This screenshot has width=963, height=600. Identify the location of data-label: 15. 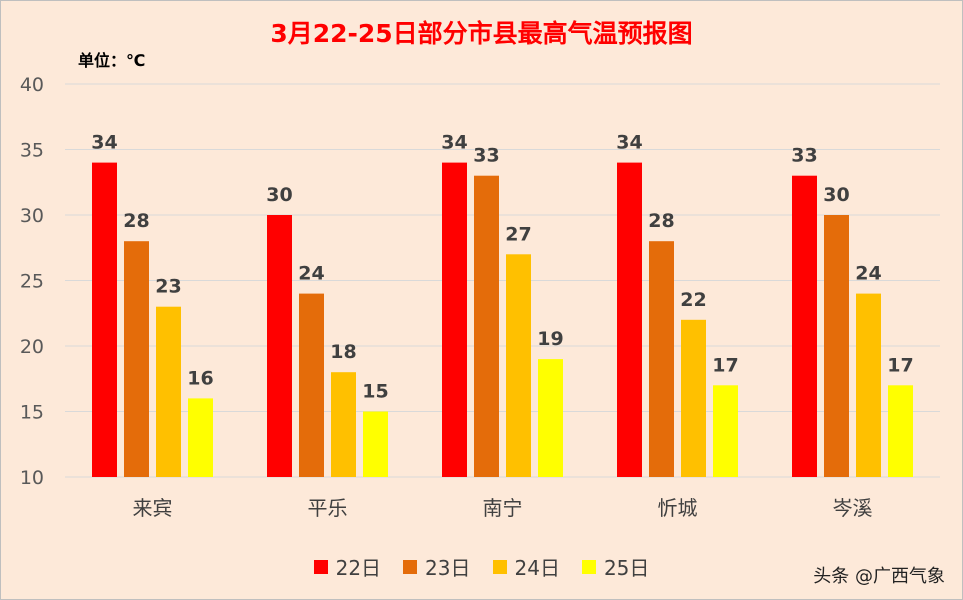
(375, 392).